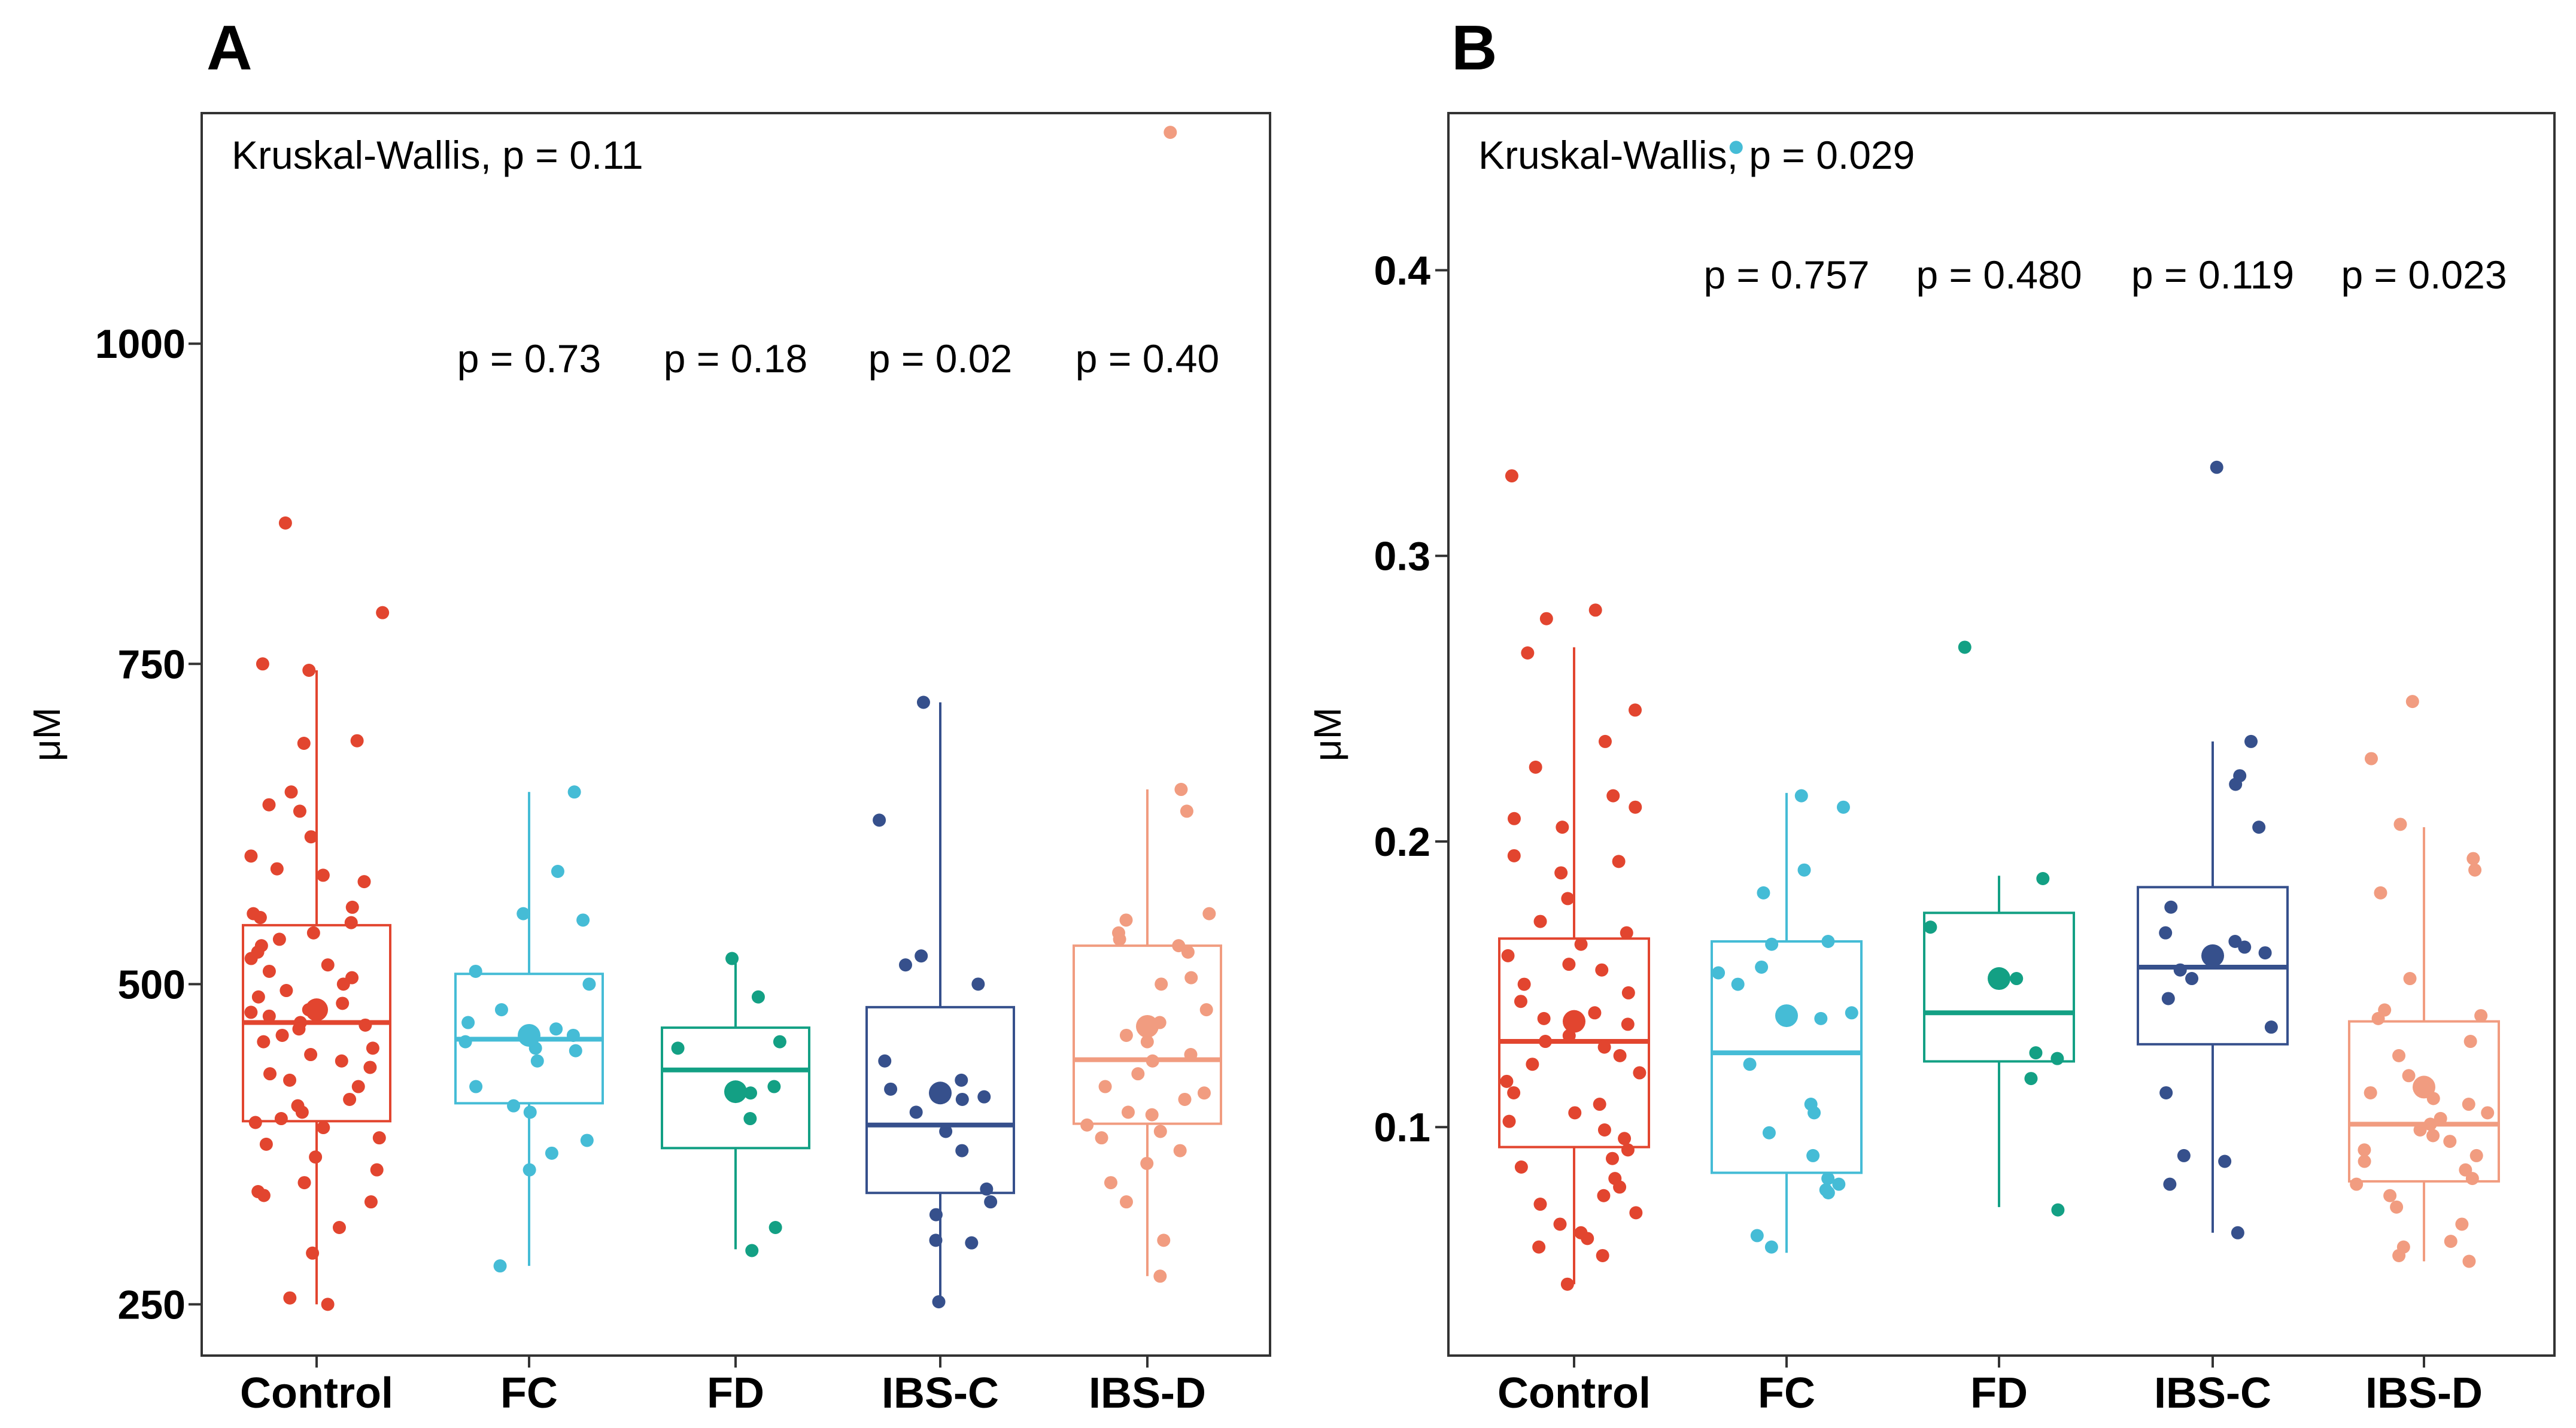  I want to click on panel-letter-b: B, so click(1474, 48).